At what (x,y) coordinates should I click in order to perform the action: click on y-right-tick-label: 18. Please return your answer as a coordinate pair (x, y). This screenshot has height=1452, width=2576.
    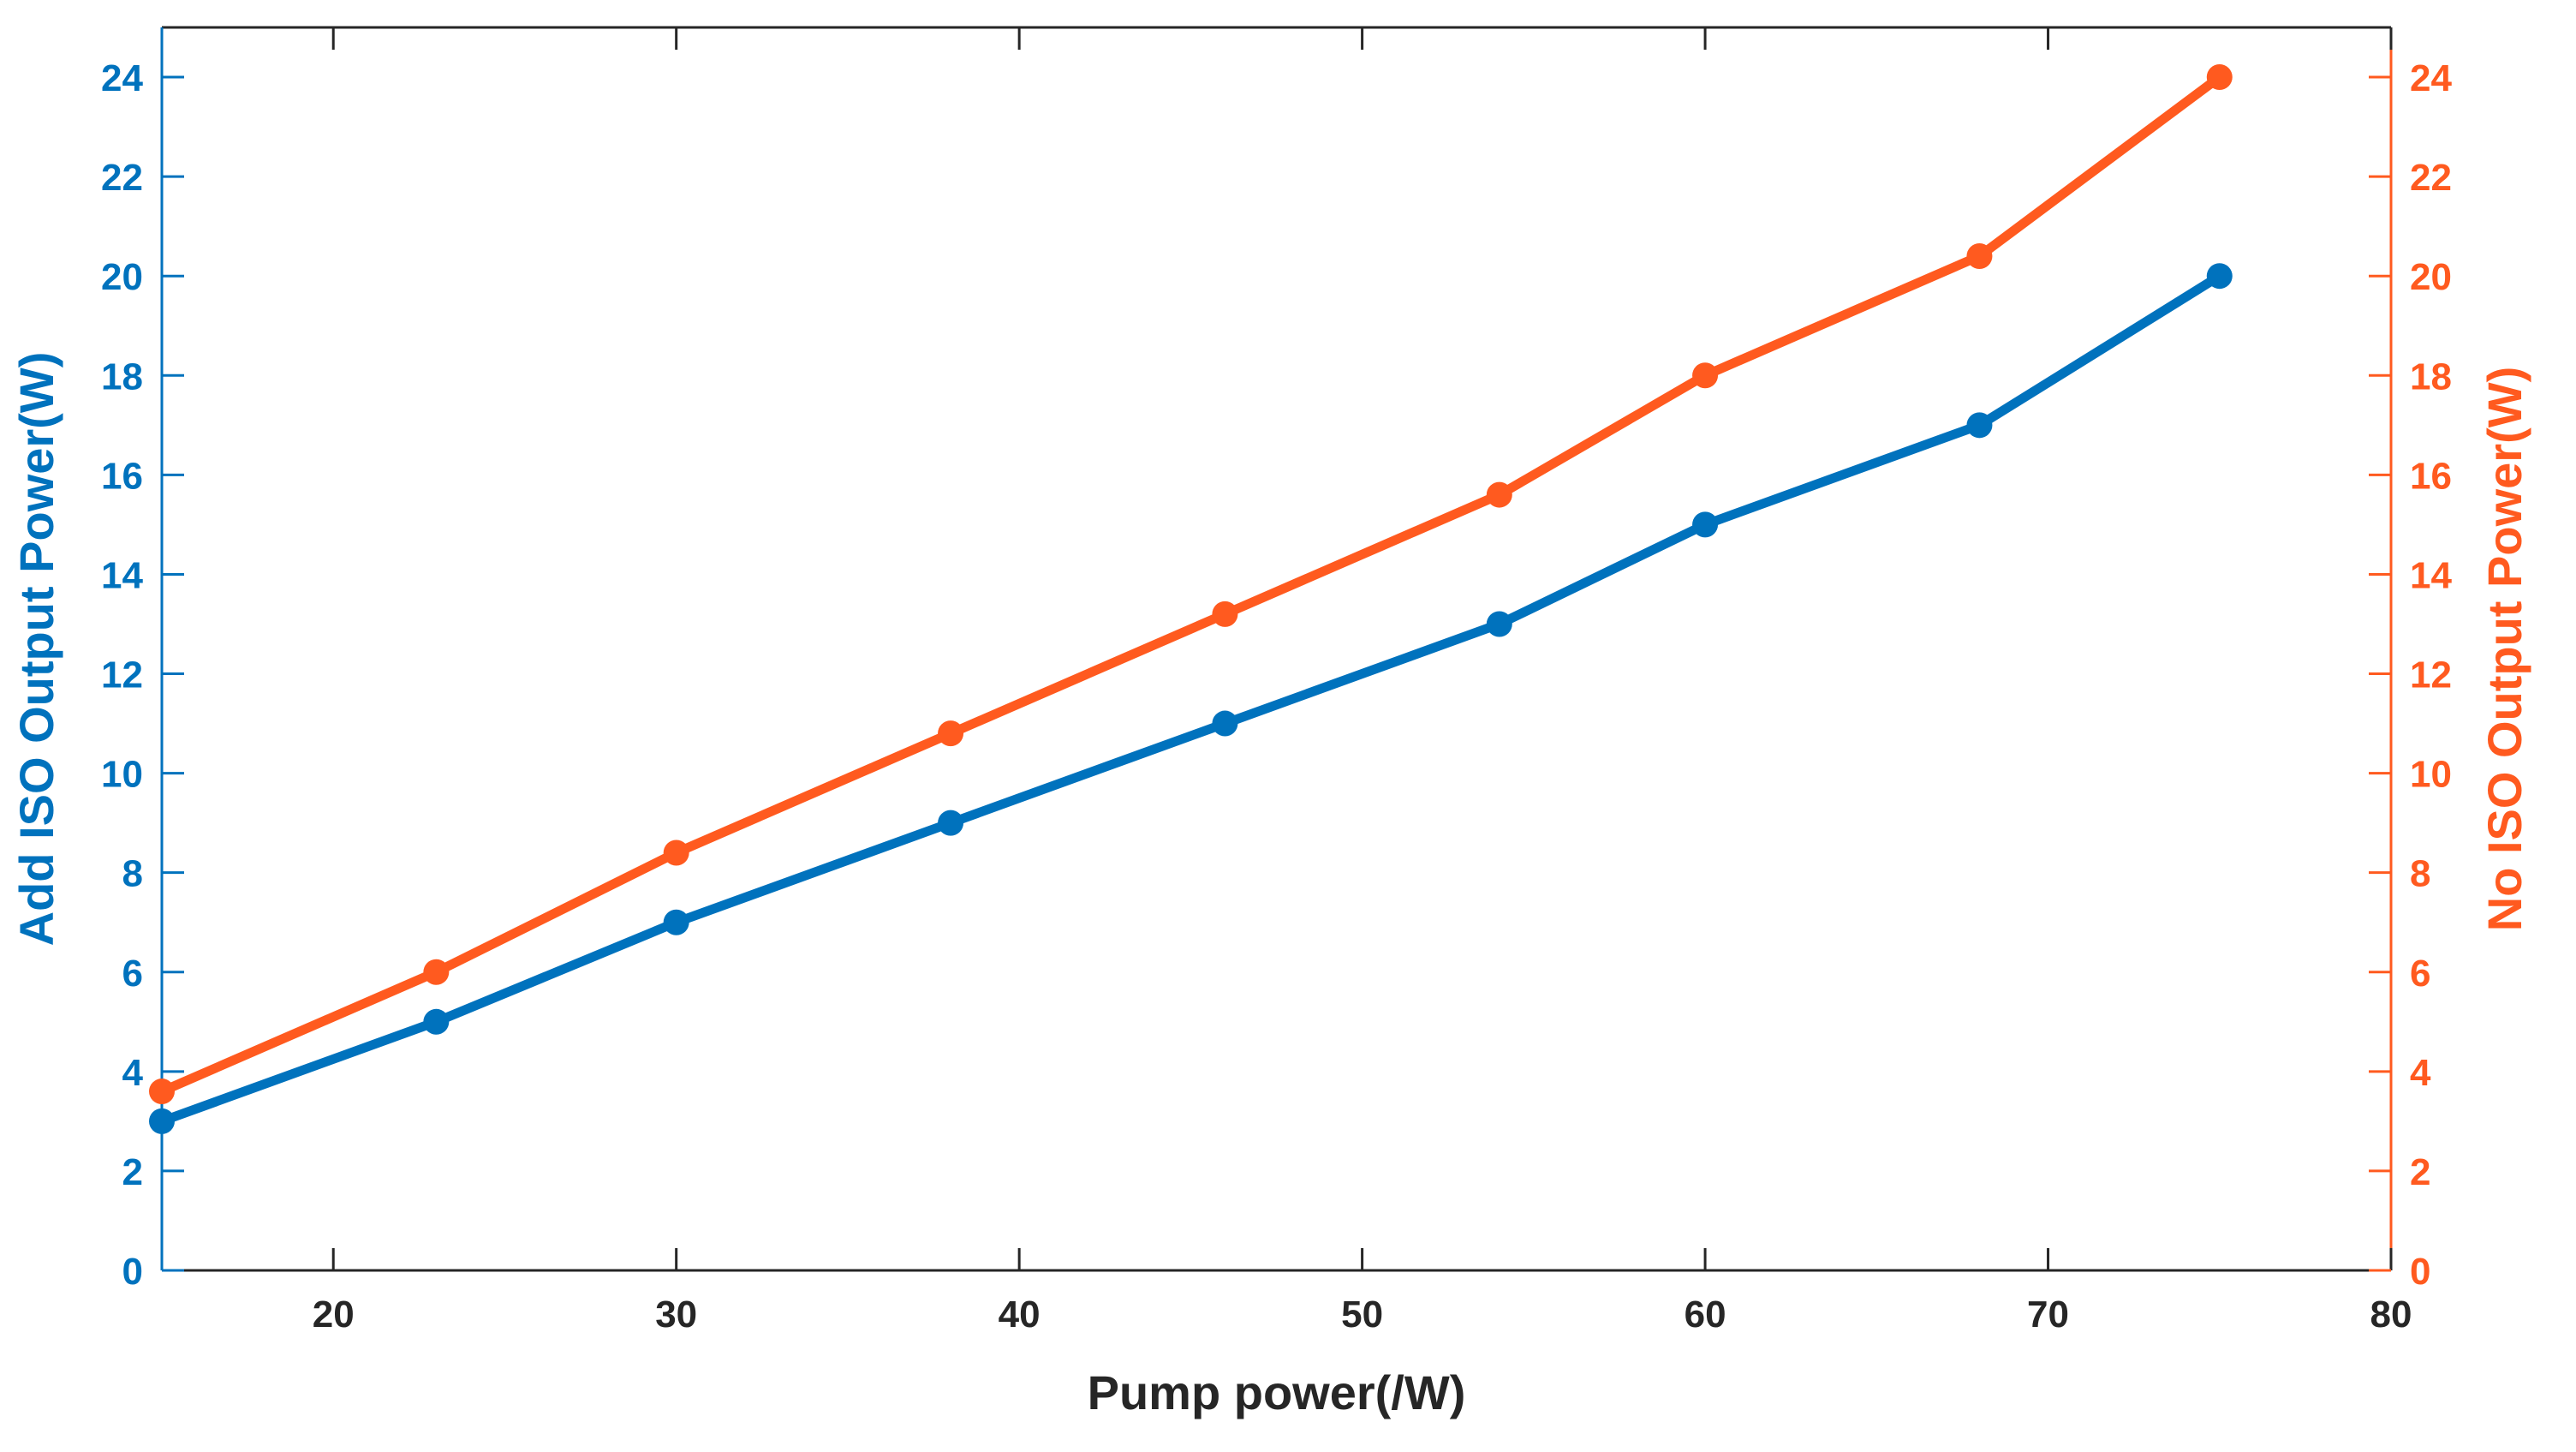
    Looking at the image, I should click on (2431, 376).